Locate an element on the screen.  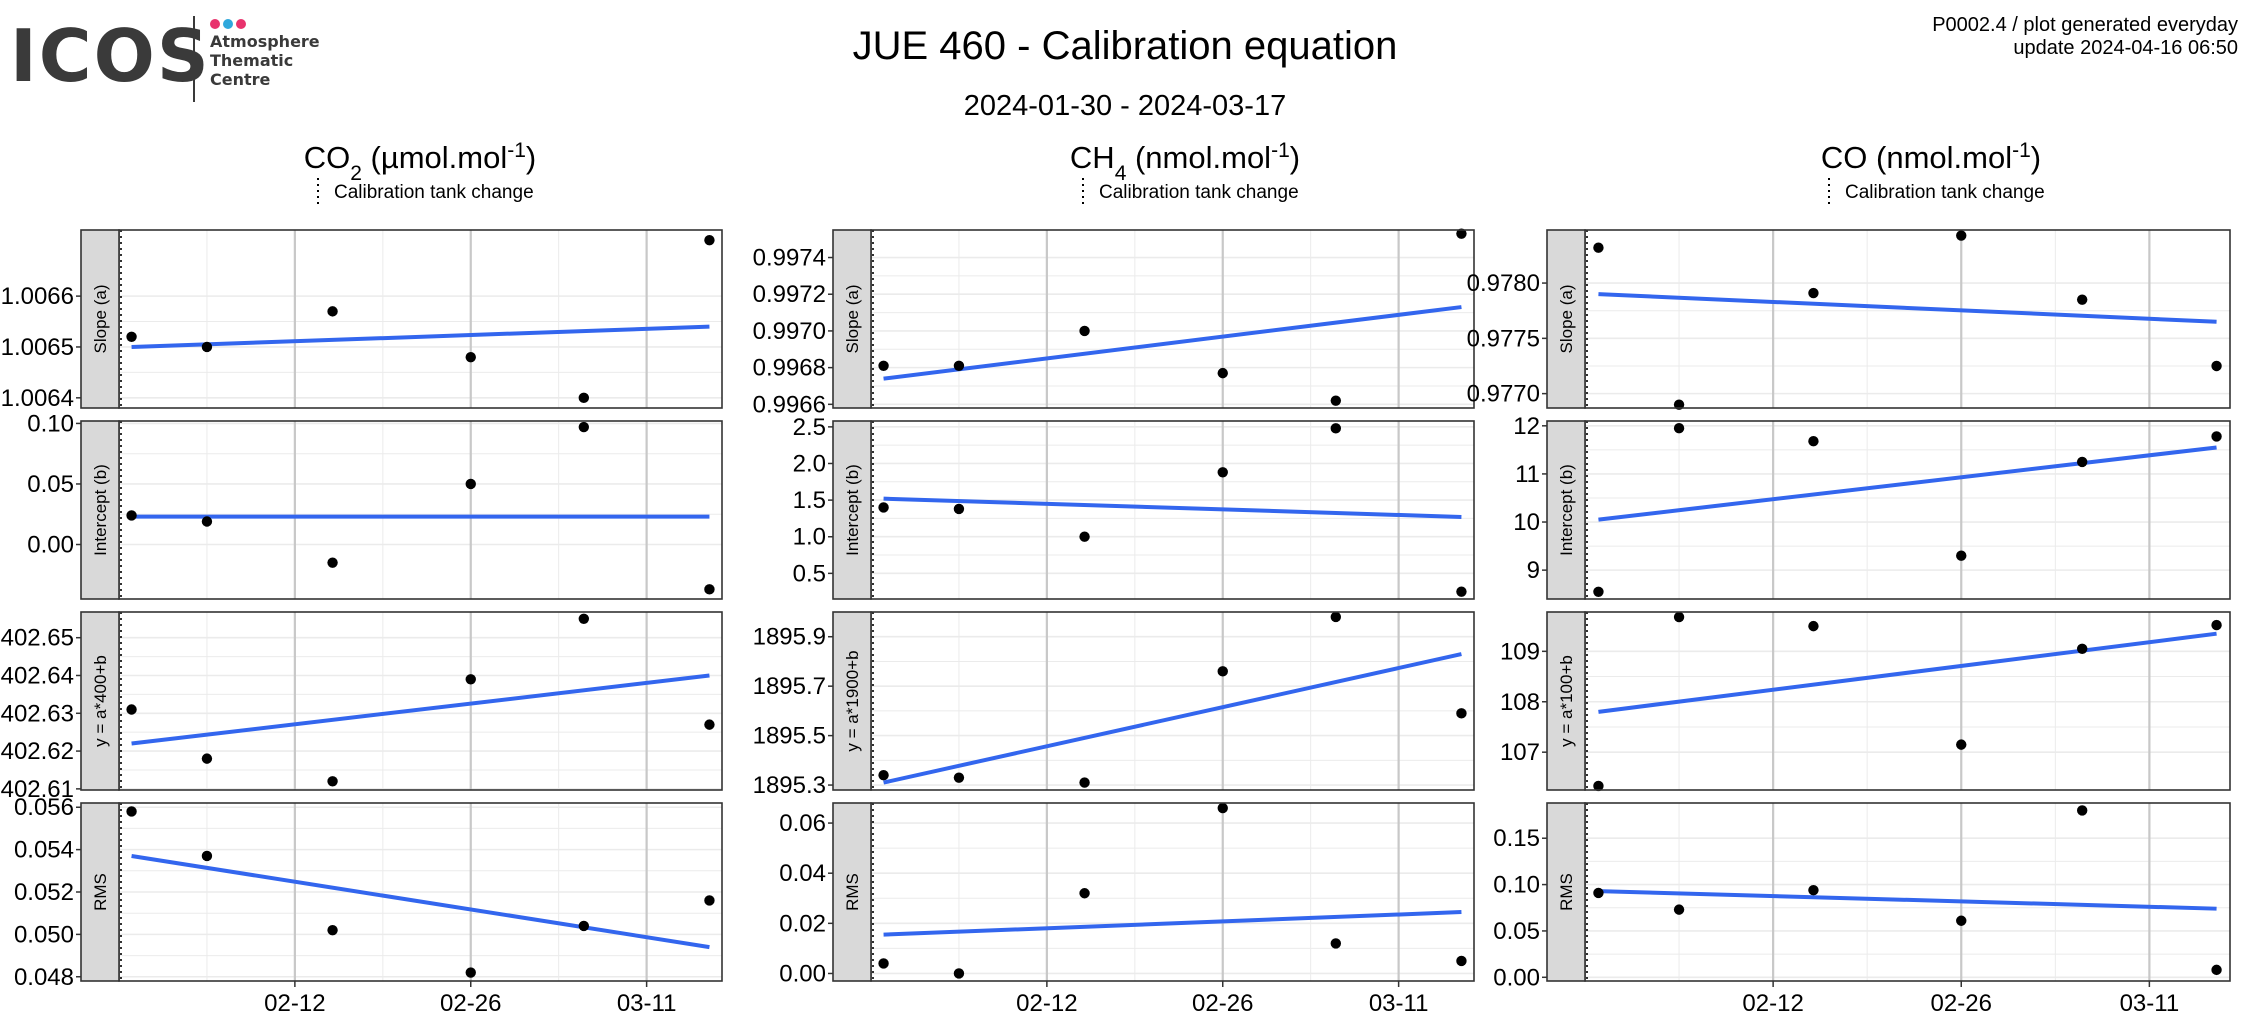
y-tick-label: 0.9780 is located at coordinates (1503, 283).